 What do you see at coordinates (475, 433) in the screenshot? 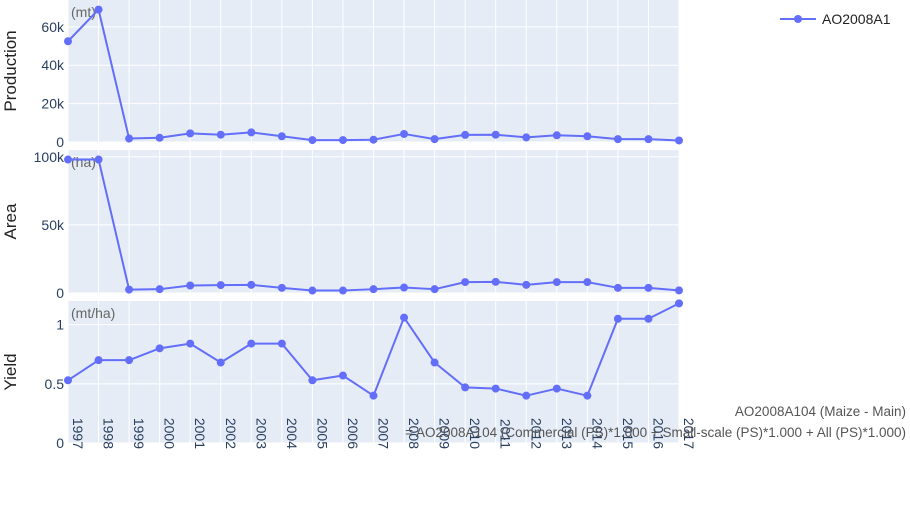
I see `x-tick-label: 2010` at bounding box center [475, 433].